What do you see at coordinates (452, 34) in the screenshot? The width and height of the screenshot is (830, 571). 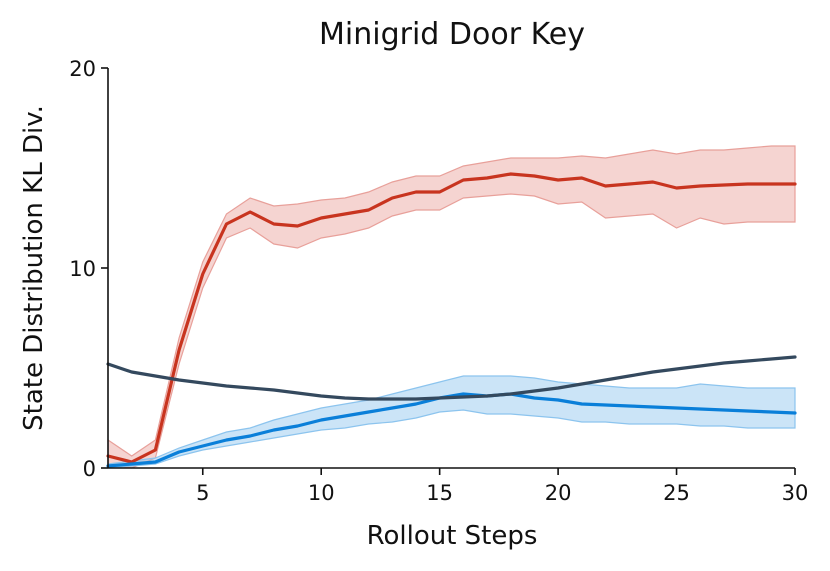 I see `chart-title: Minigrid Door Key` at bounding box center [452, 34].